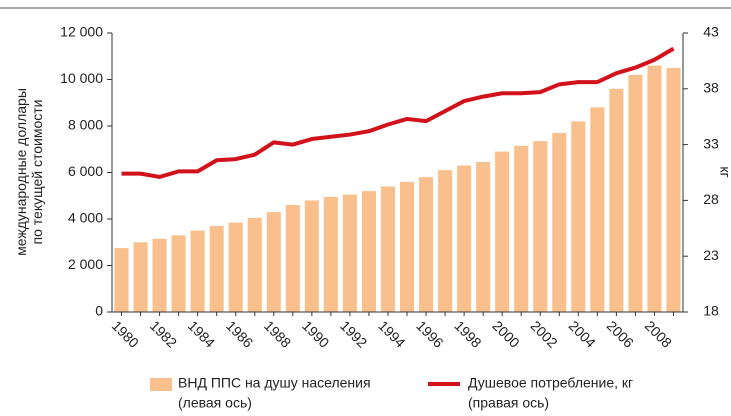  What do you see at coordinates (21, 172) in the screenshot?
I see `y-axis-label-line: международные доллары` at bounding box center [21, 172].